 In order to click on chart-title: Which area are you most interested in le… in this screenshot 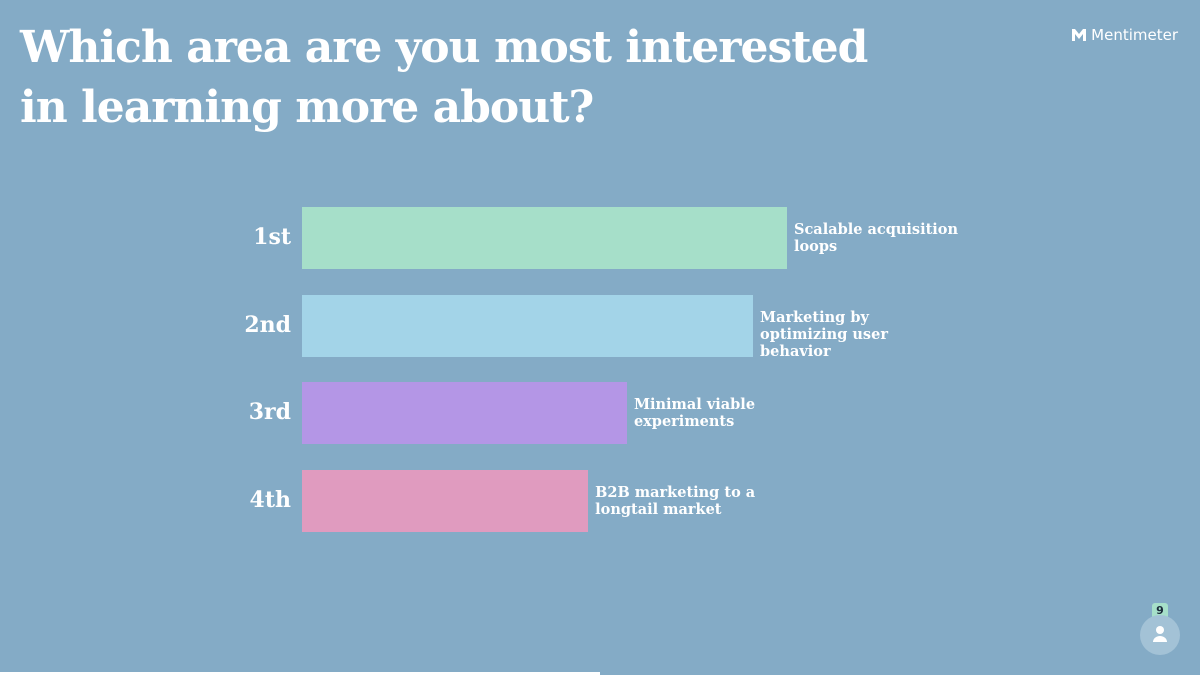, I will do `click(444, 77)`.